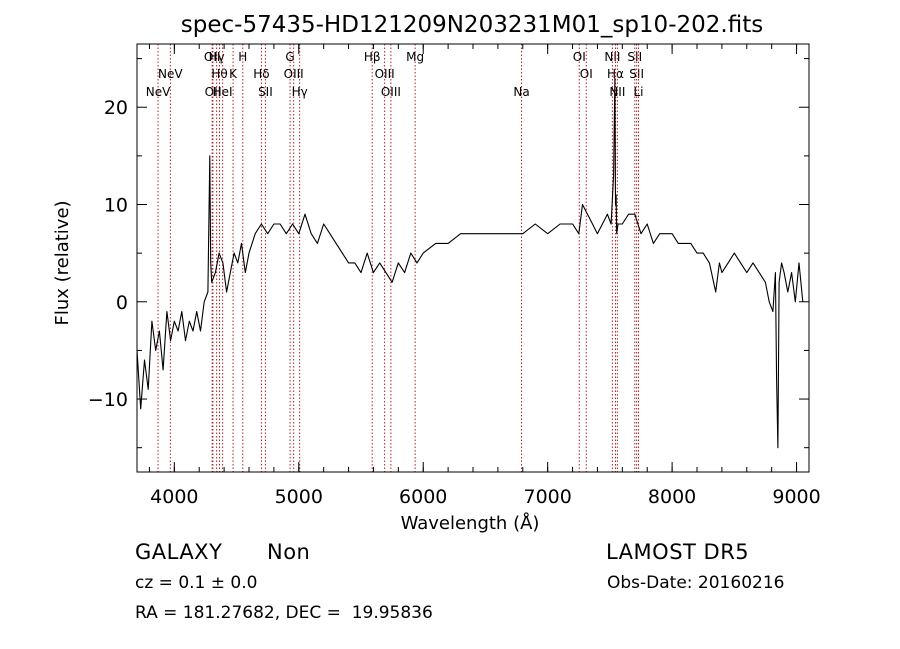 The image size is (900, 649). What do you see at coordinates (62, 262) in the screenshot?
I see `y-axis-label: Flux (relative)` at bounding box center [62, 262].